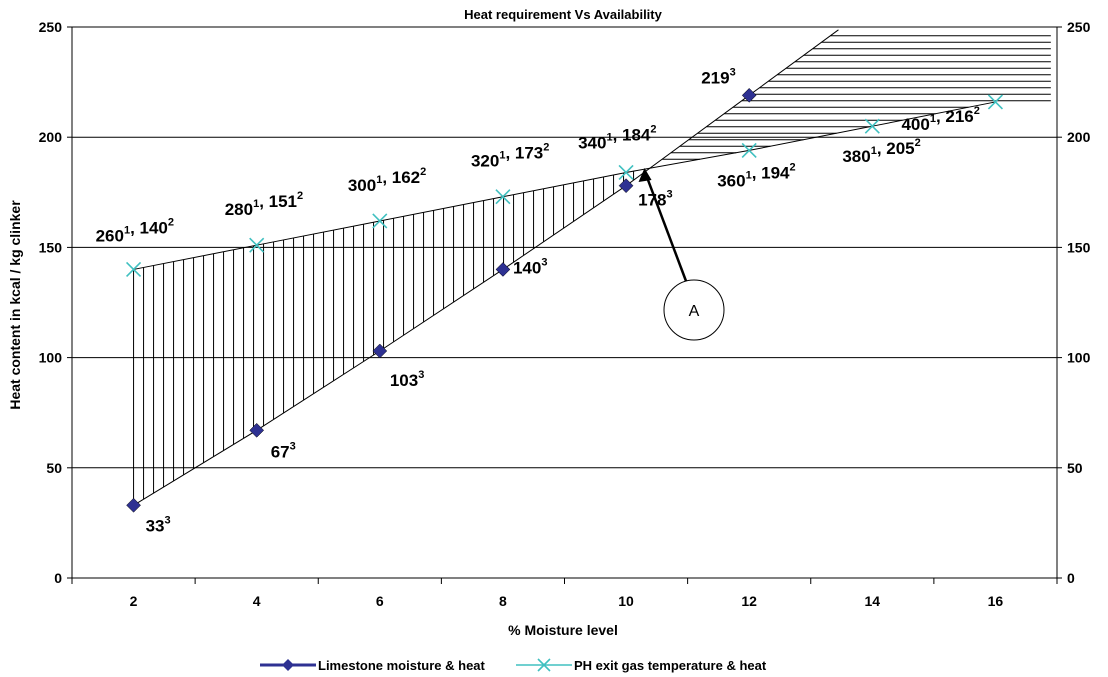 Image resolution: width=1108 pixels, height=677 pixels. What do you see at coordinates (503, 601) in the screenshot?
I see `x-tick-label: 8` at bounding box center [503, 601].